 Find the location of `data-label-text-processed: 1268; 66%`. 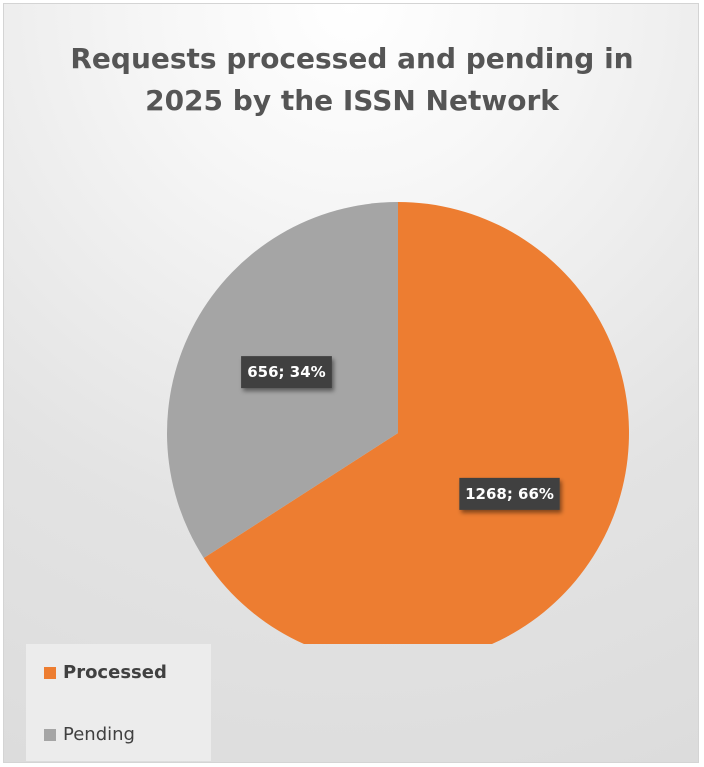

data-label-text-processed: 1268; 66% is located at coordinates (509, 494).